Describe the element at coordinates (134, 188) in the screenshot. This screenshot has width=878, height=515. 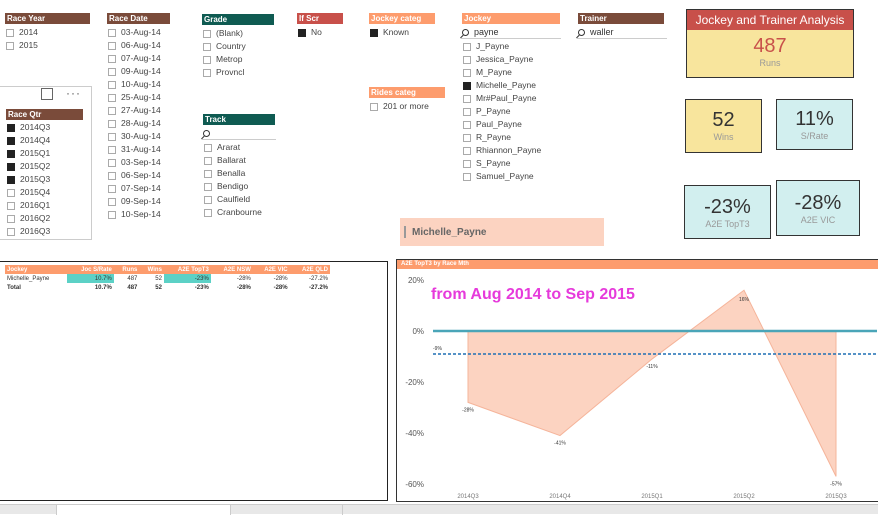
I see `slicer-item: 07-Sep-14` at that location.